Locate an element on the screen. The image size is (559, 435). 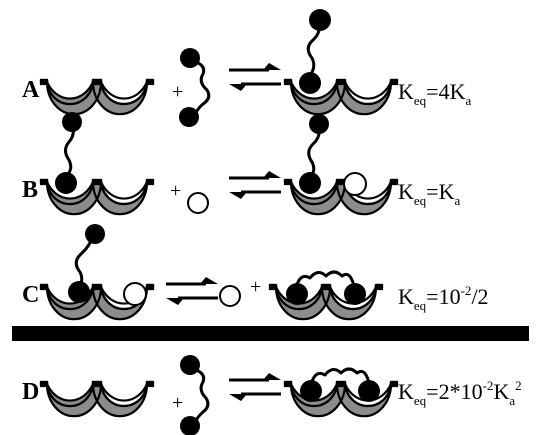
row-label: B is located at coordinates (30, 190).